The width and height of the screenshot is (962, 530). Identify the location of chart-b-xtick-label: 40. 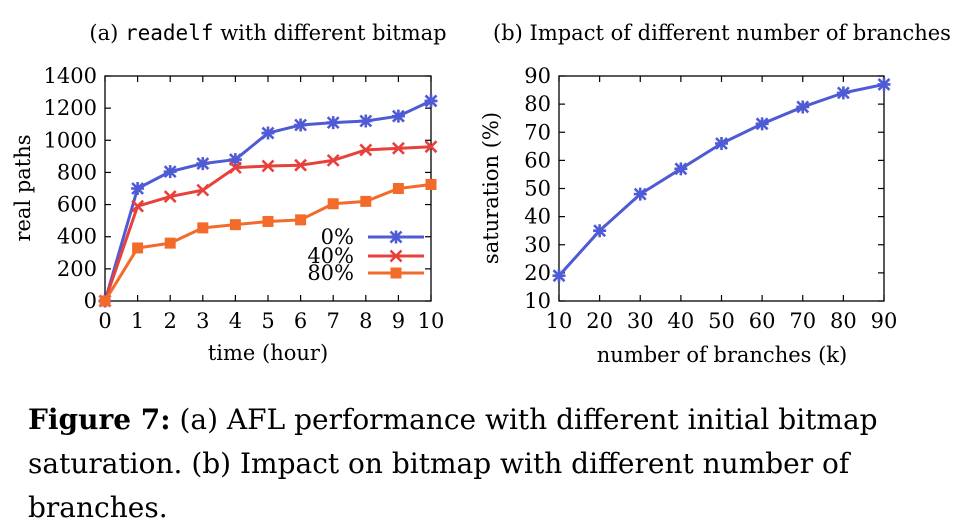
(681, 321).